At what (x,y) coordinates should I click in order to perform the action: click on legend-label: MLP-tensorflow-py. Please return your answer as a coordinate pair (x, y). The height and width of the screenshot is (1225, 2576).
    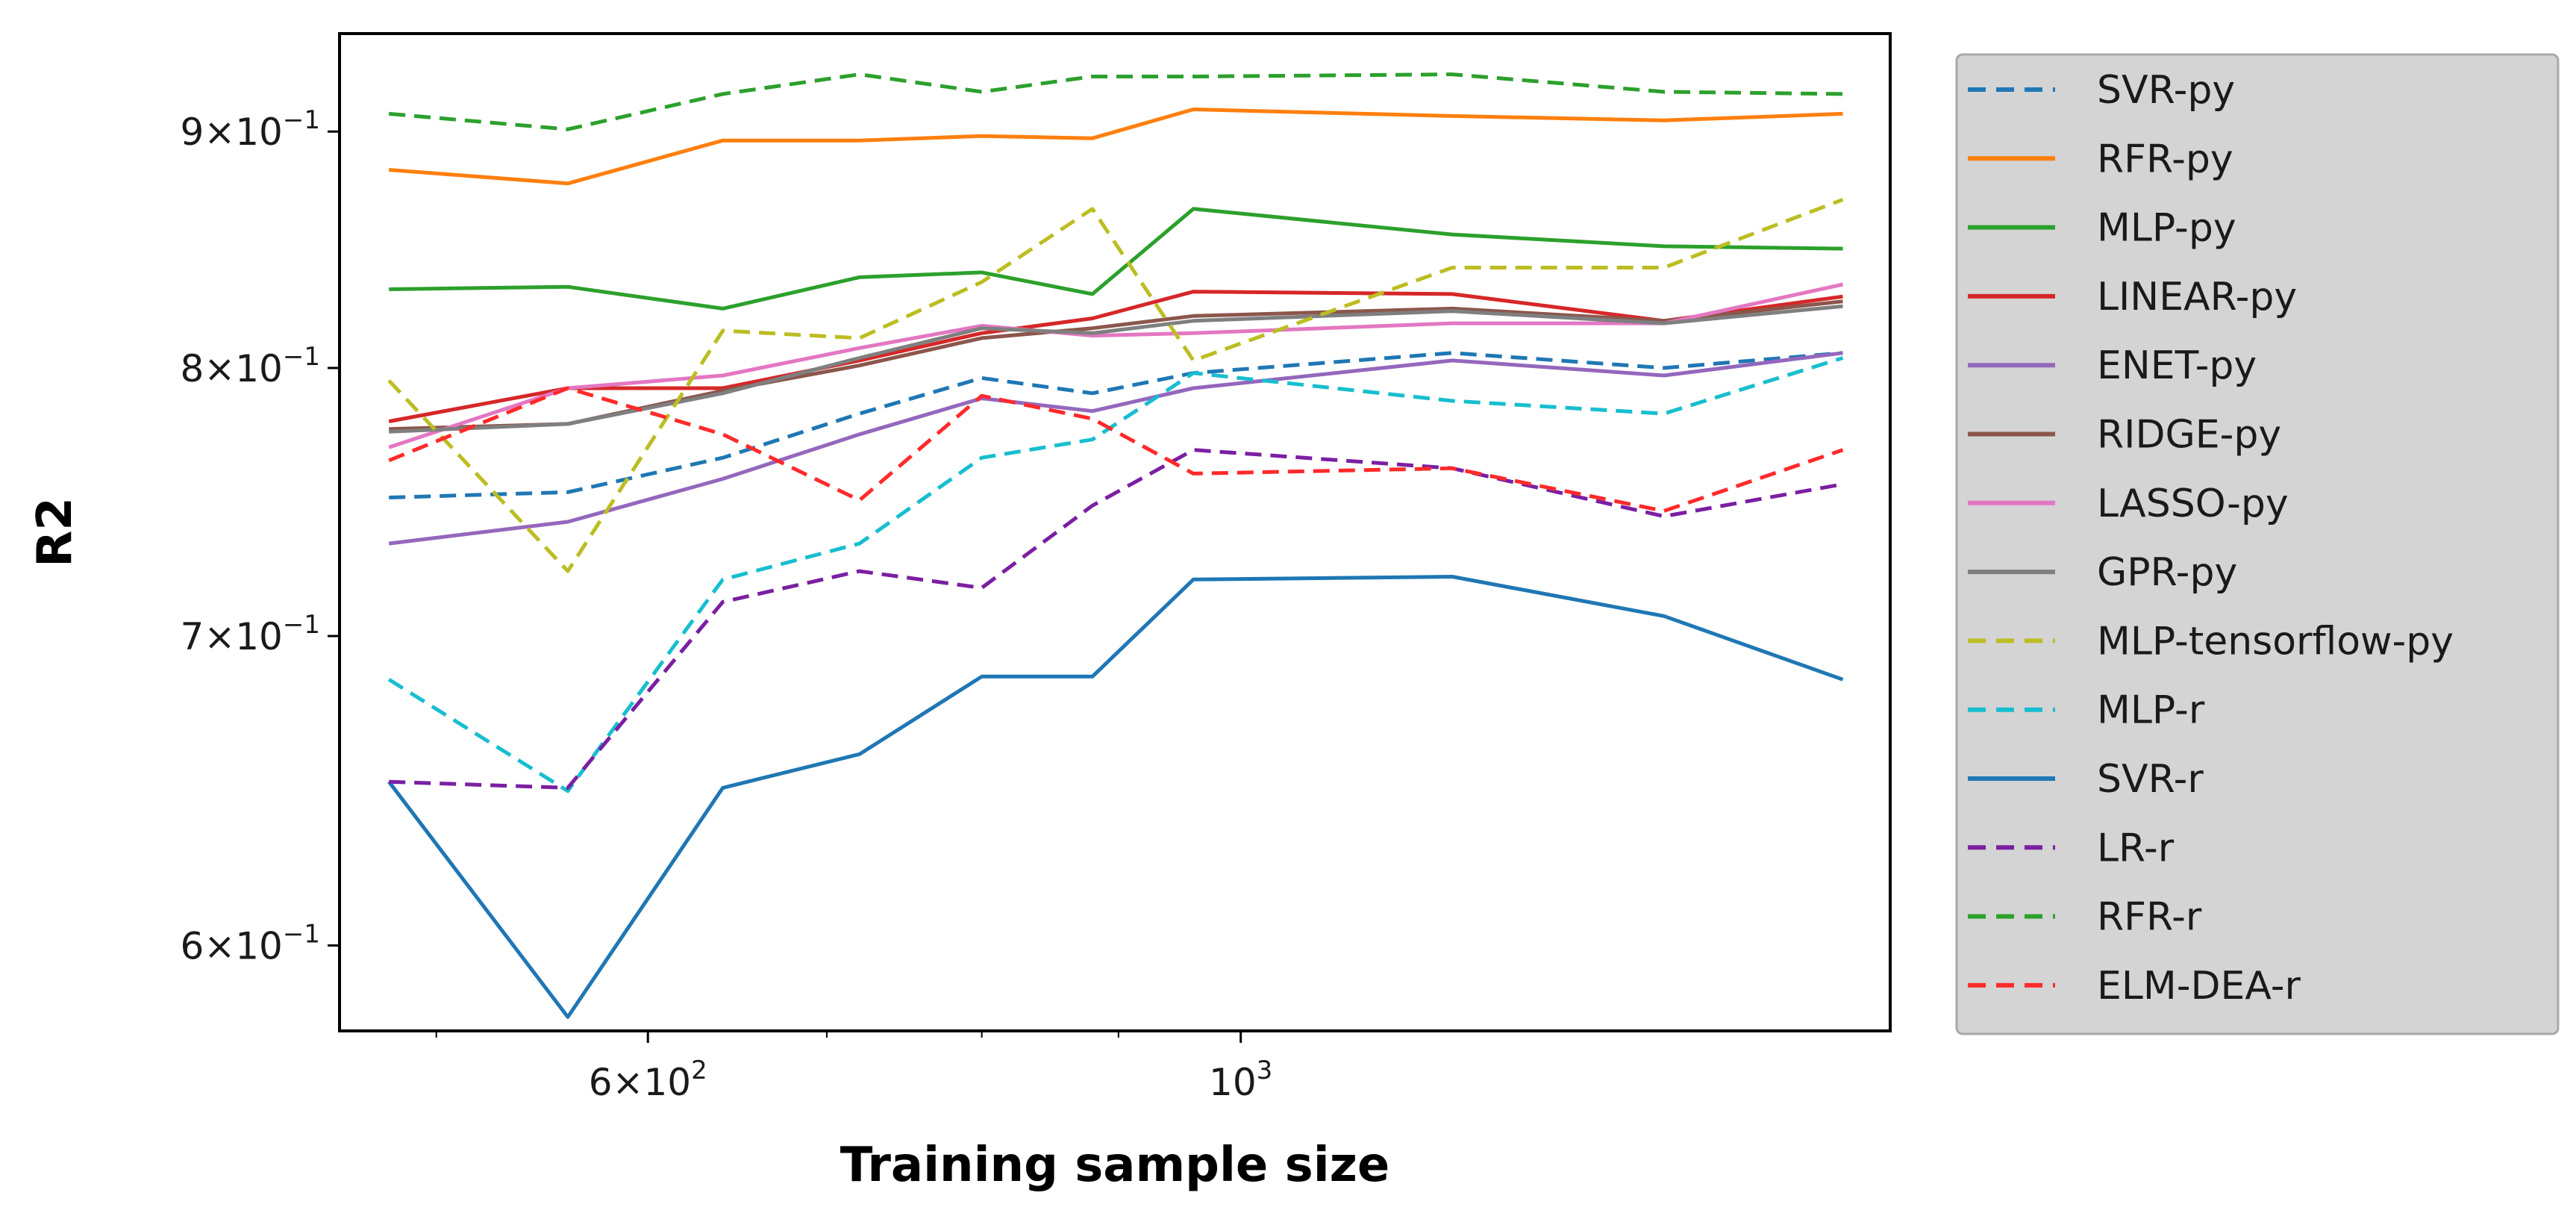
    Looking at the image, I should click on (2275, 641).